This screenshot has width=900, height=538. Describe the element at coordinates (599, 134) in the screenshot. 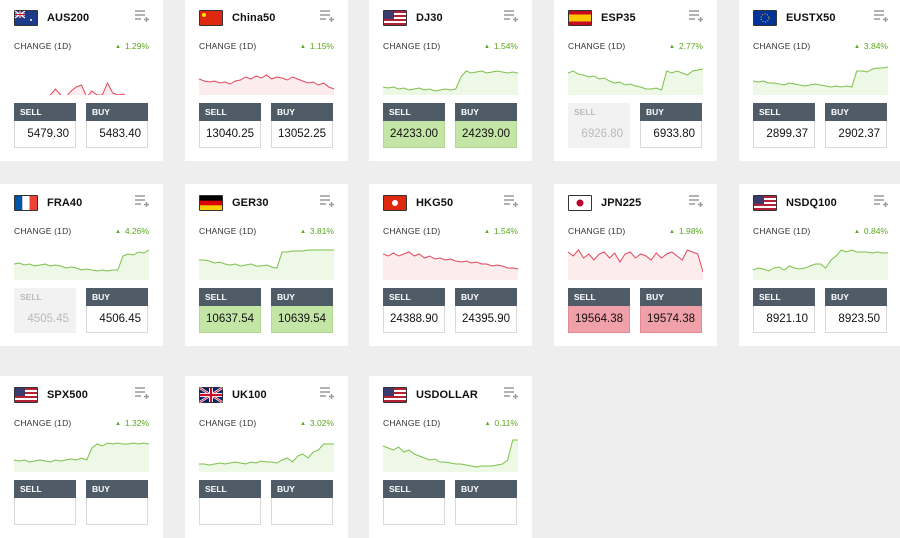

I see `sell-price: 6926.80` at that location.